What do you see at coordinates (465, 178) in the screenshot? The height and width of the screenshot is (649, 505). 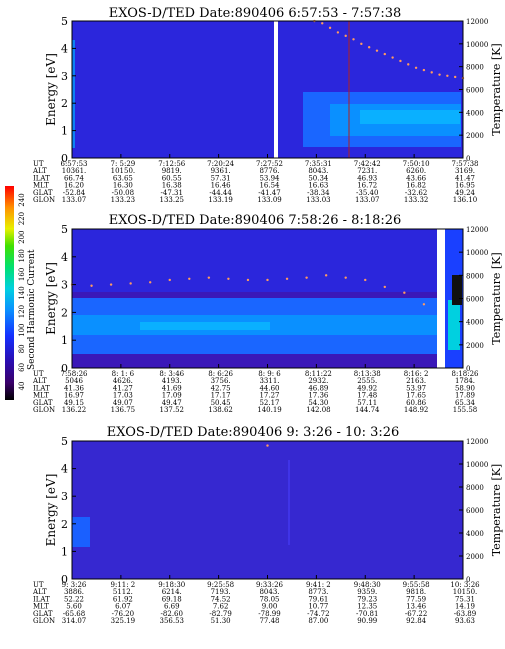 I see `info-cell: 41.47` at bounding box center [465, 178].